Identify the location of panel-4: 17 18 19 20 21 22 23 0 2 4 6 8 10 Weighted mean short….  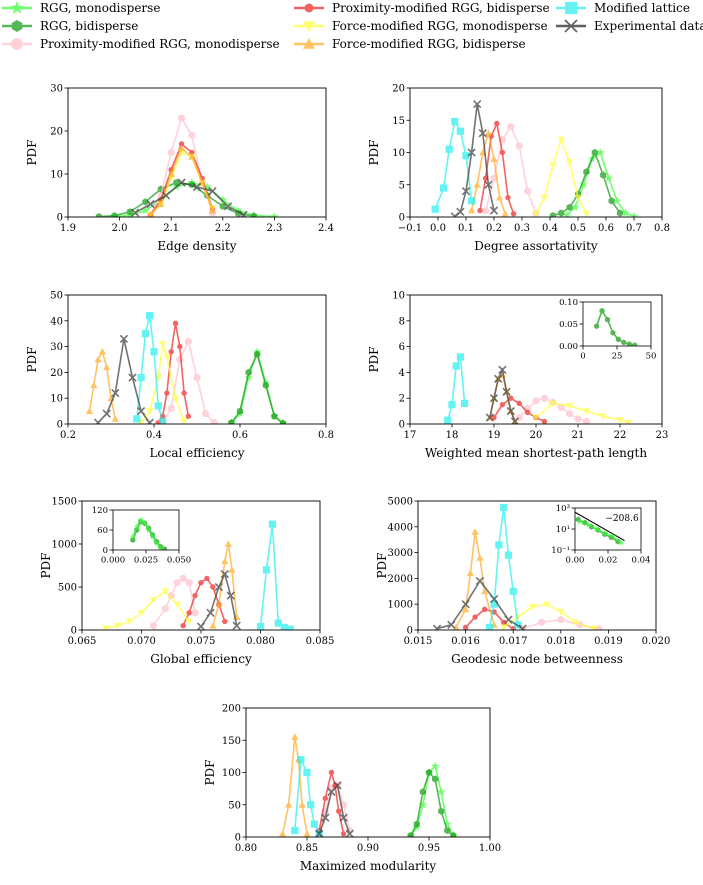
(517, 376).